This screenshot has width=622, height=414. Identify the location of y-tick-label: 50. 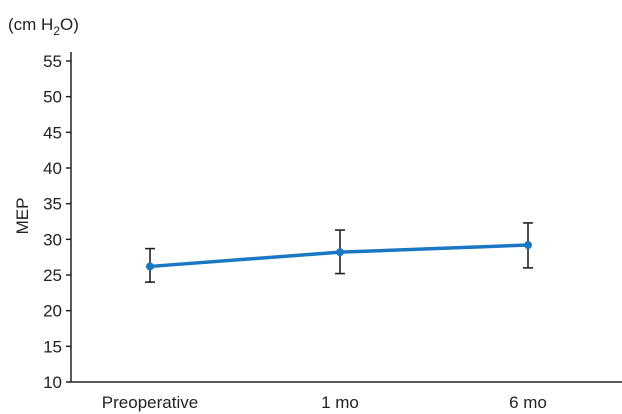
(52, 97).